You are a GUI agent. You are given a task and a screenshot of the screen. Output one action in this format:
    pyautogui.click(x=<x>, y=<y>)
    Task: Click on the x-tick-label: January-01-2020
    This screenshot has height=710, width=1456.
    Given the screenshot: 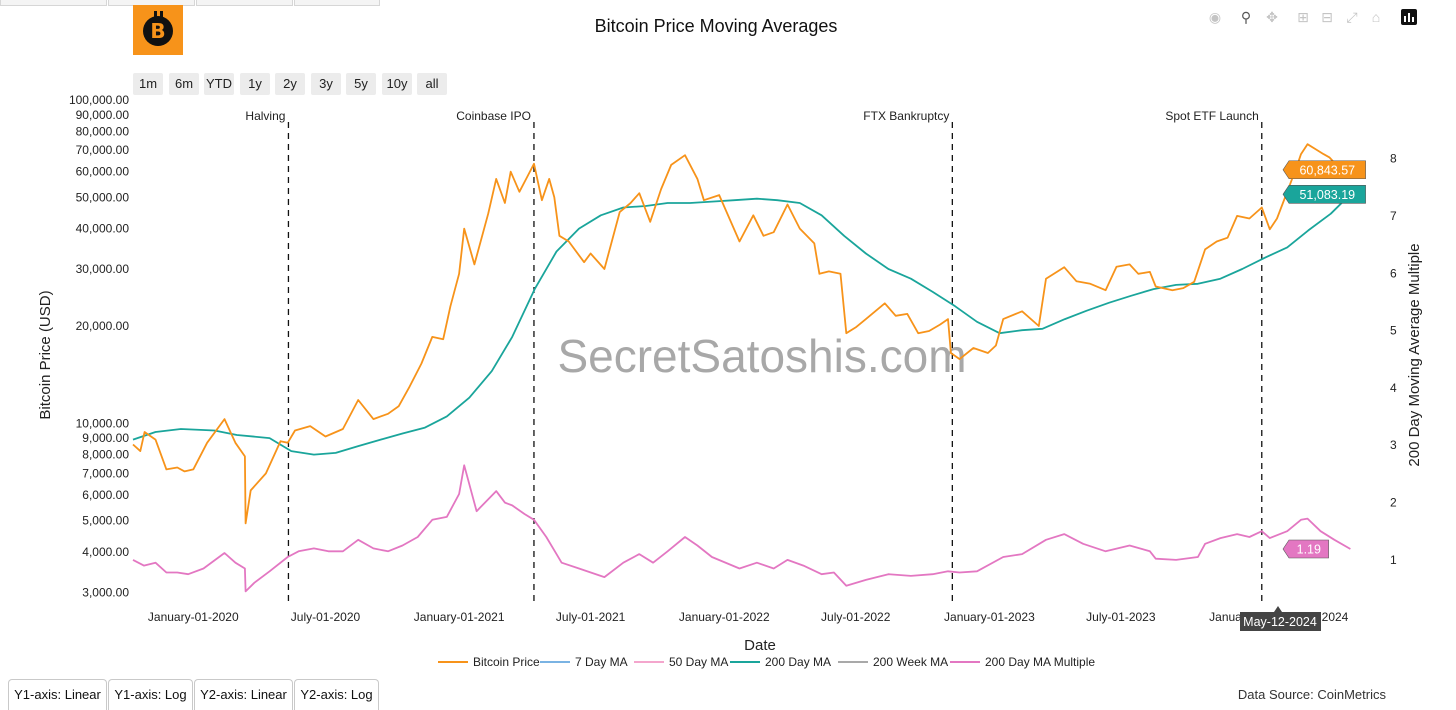 What is the action you would take?
    pyautogui.click(x=193, y=617)
    